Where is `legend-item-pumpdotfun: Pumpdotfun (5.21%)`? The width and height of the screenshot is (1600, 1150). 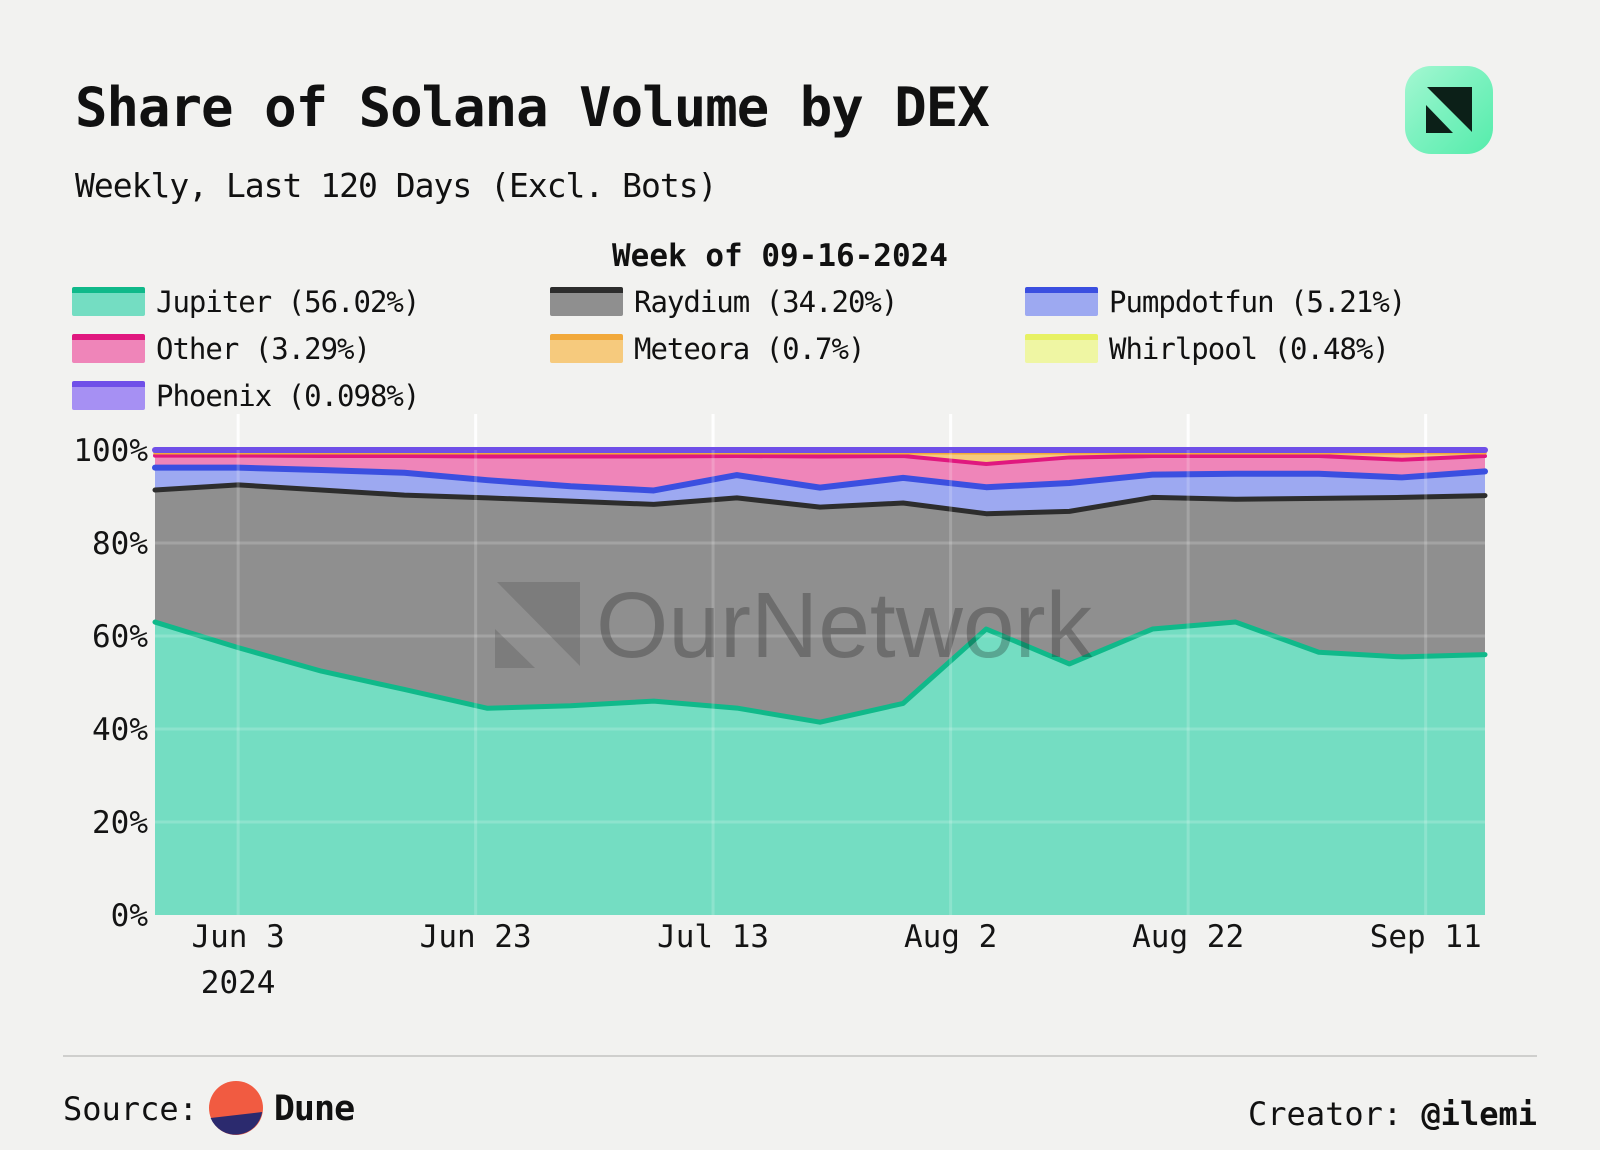
legend-item-pumpdotfun: Pumpdotfun (5.21%) is located at coordinates (1245, 301).